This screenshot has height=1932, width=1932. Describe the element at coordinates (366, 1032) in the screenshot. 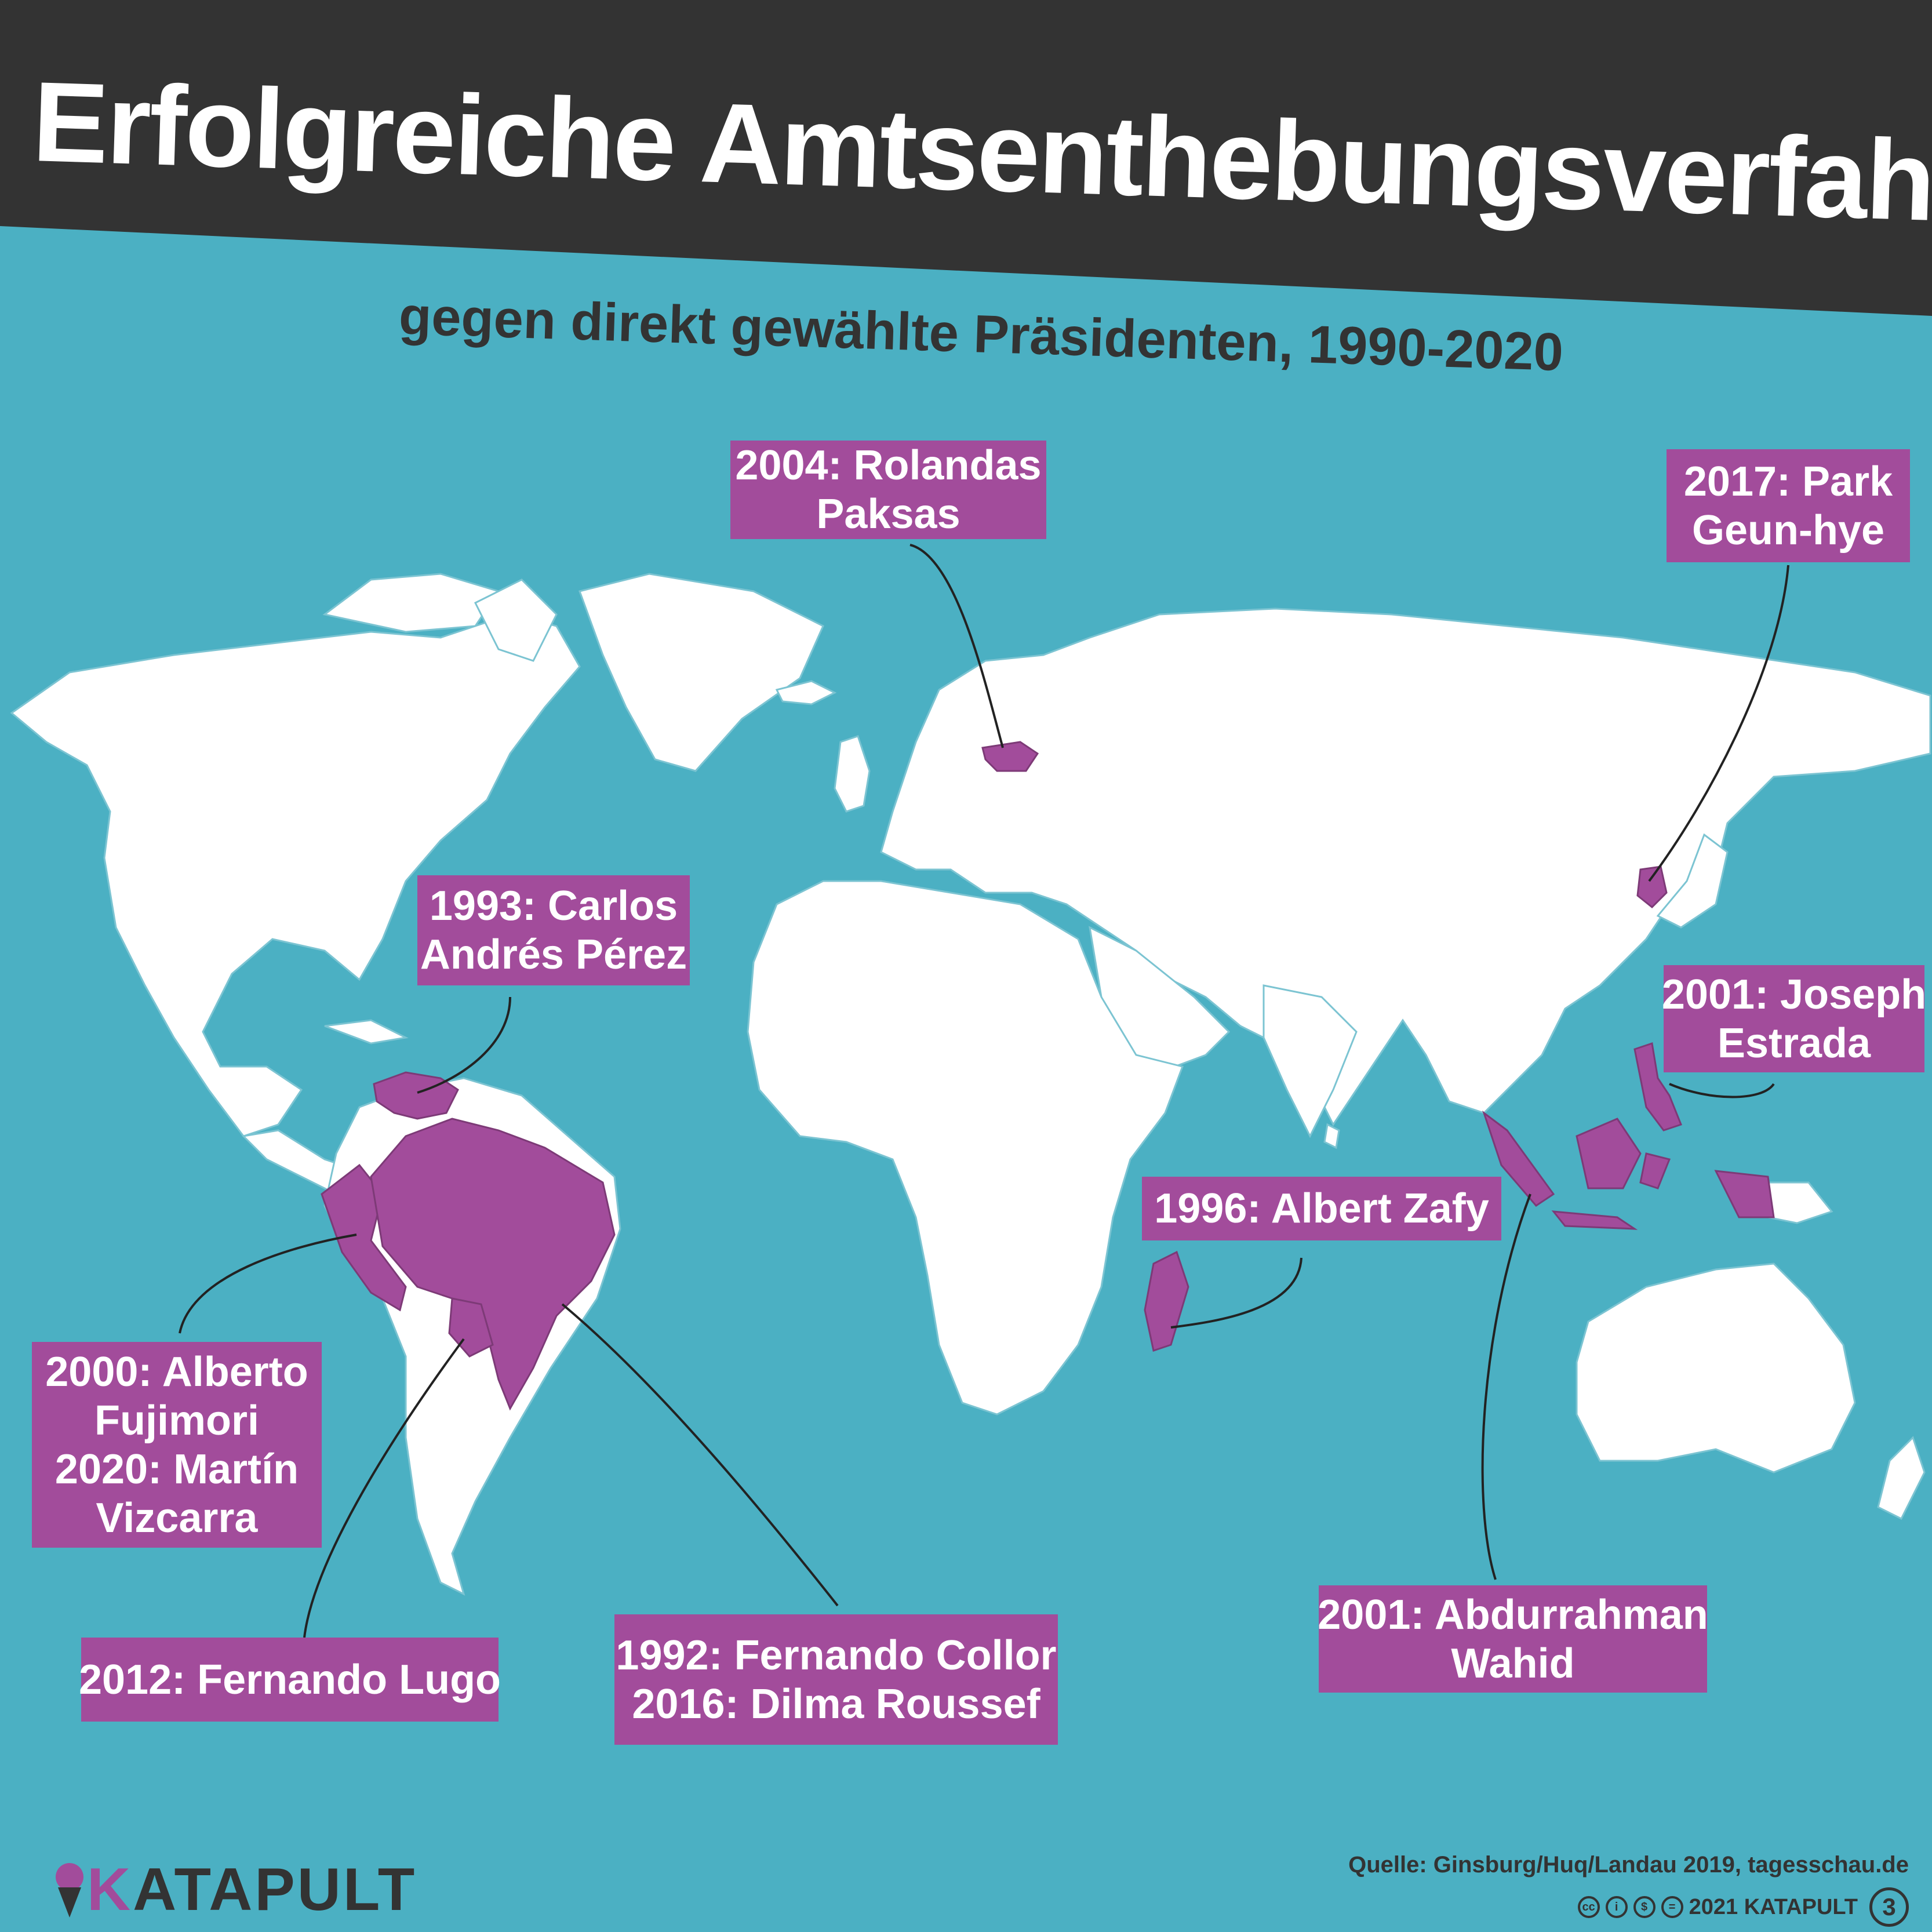

I see `cuba` at that location.